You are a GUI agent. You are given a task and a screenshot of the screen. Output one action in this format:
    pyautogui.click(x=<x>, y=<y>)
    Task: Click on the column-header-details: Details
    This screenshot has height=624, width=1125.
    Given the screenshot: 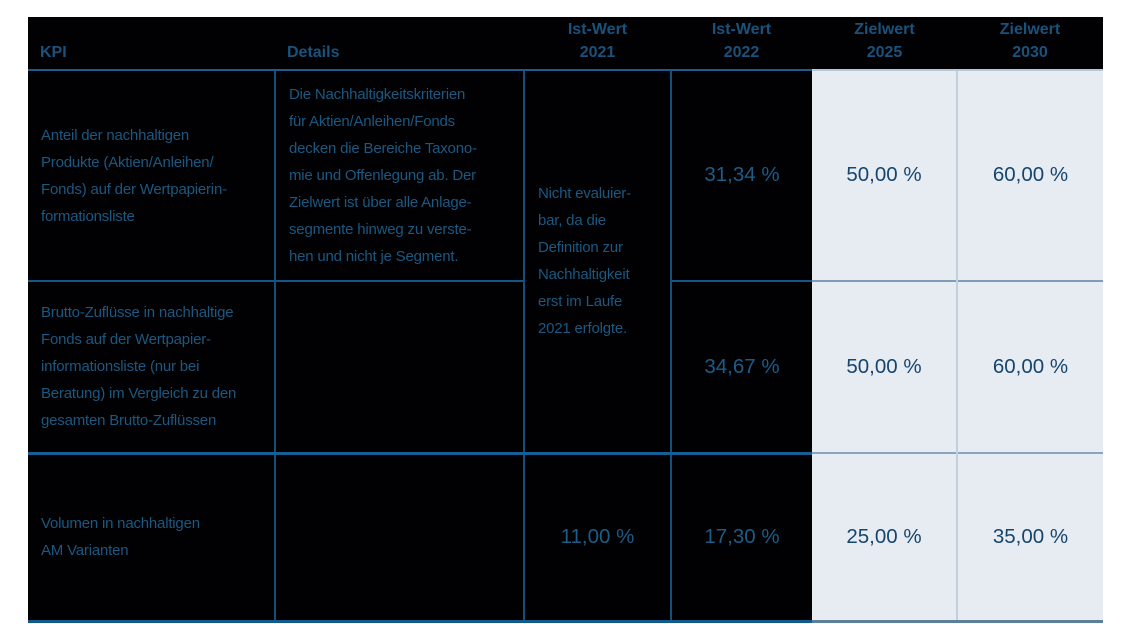 What is the action you would take?
    pyautogui.click(x=399, y=44)
    